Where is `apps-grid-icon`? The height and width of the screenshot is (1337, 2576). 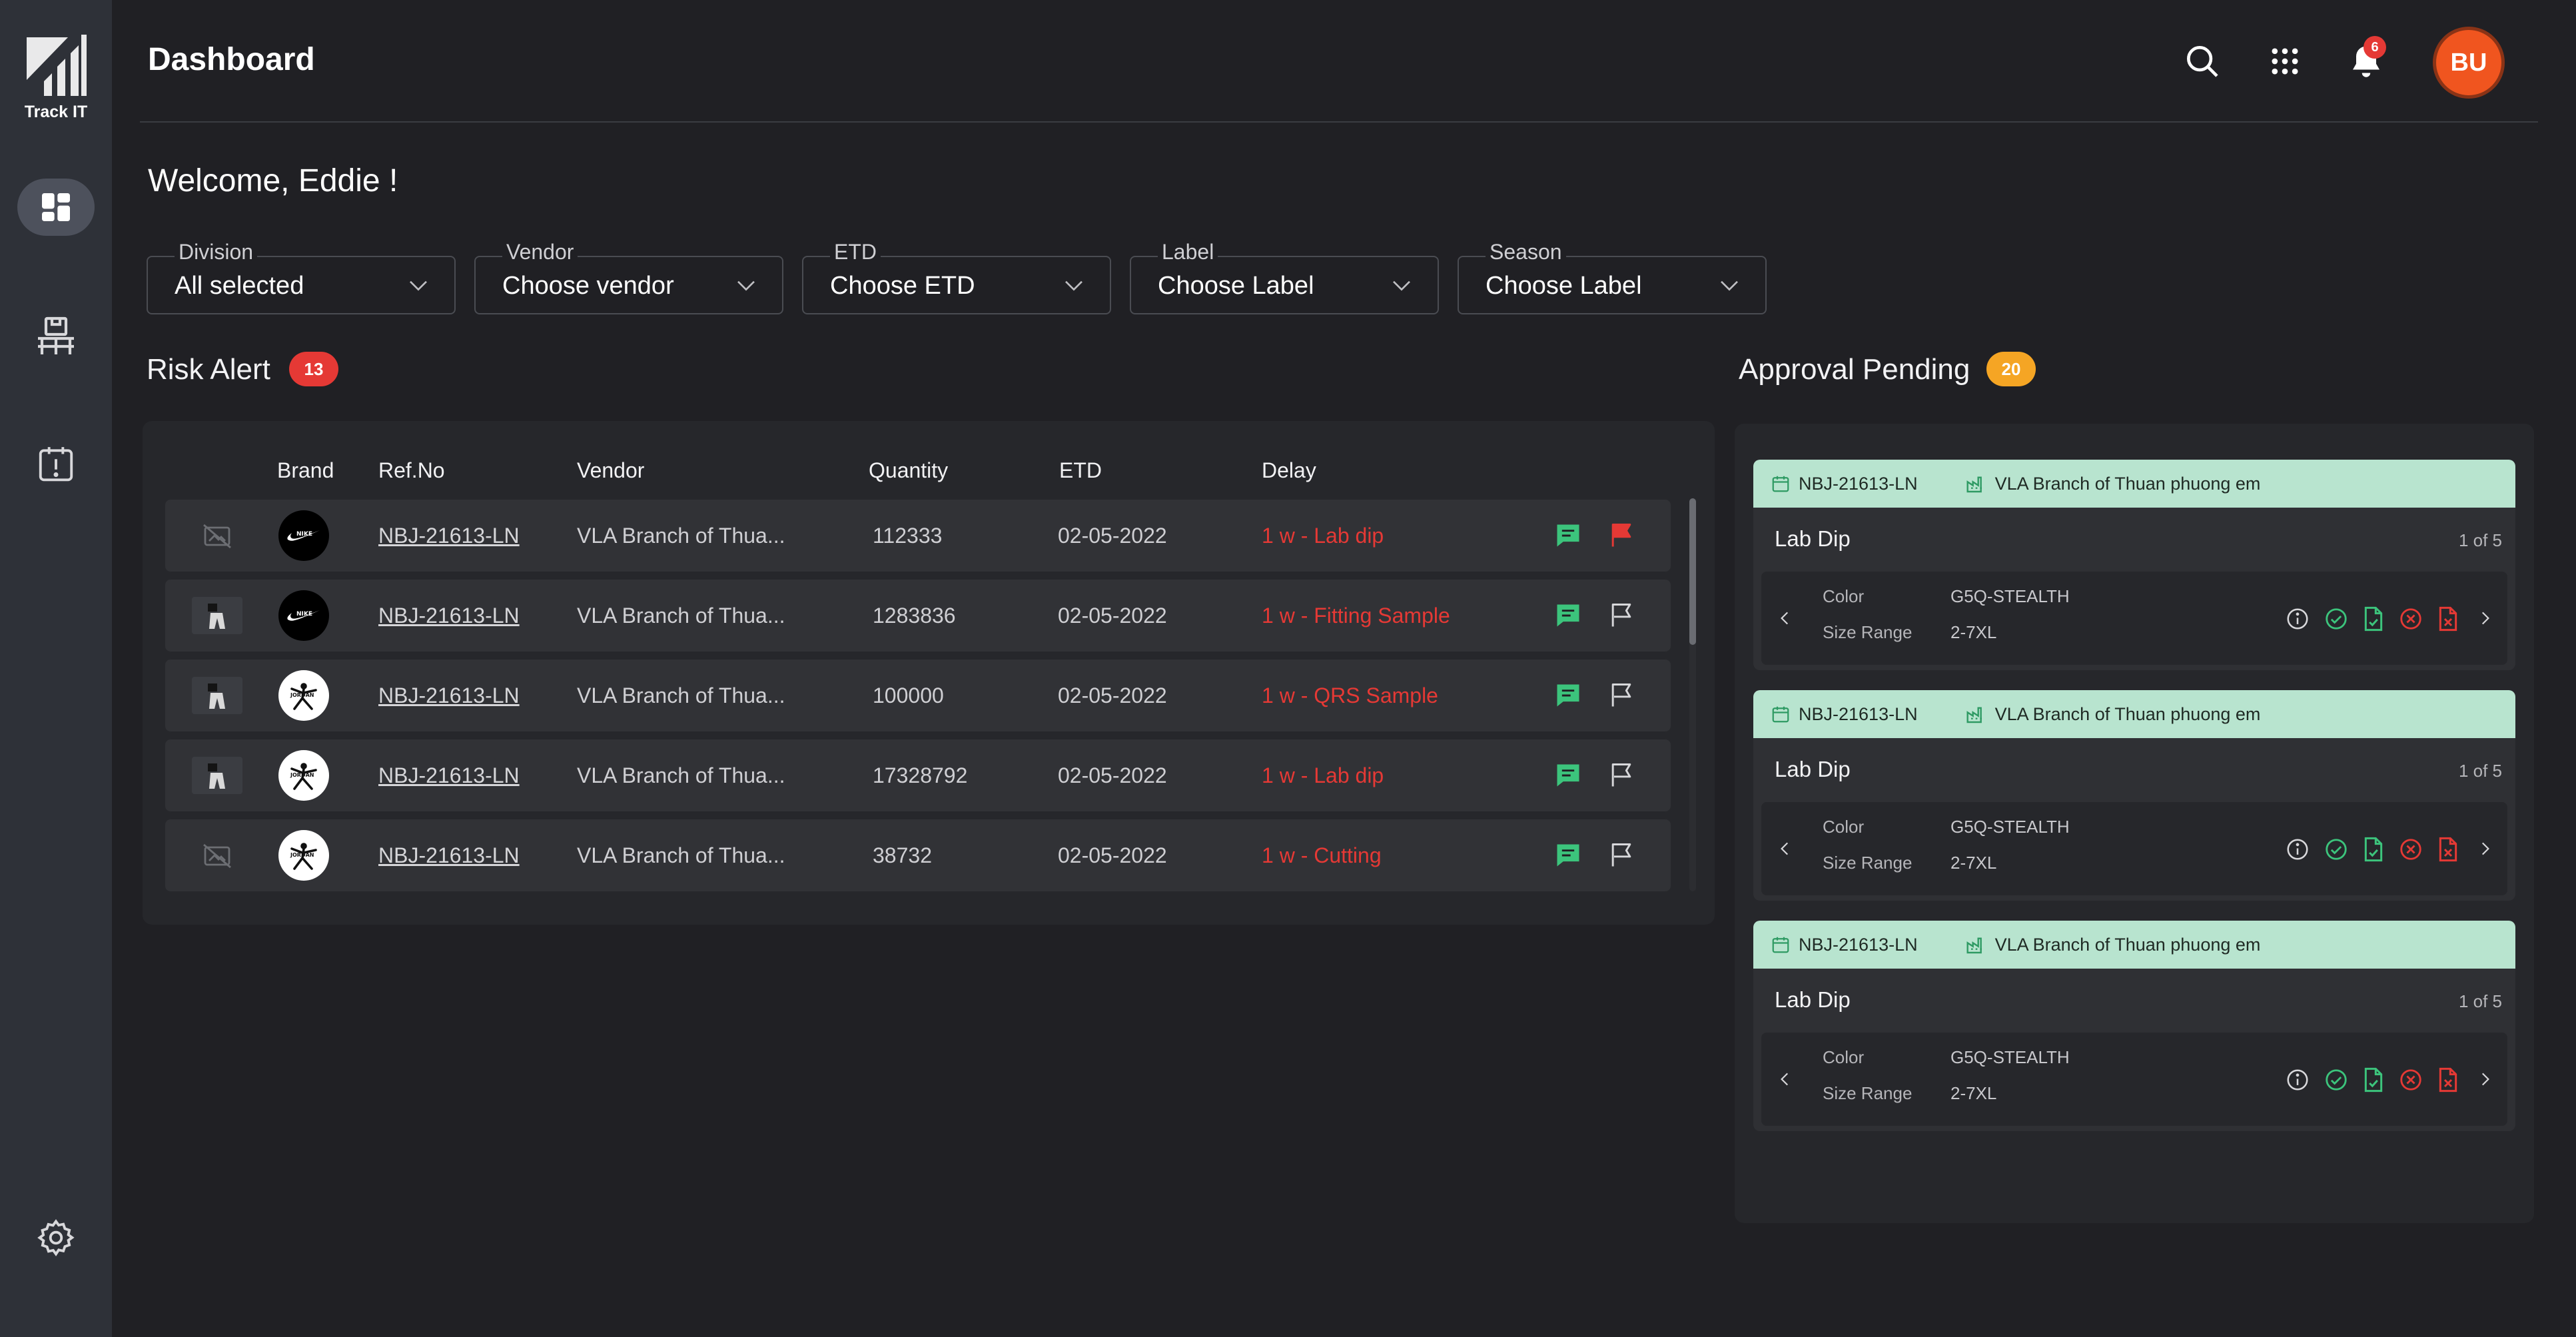 apps-grid-icon is located at coordinates (2285, 62).